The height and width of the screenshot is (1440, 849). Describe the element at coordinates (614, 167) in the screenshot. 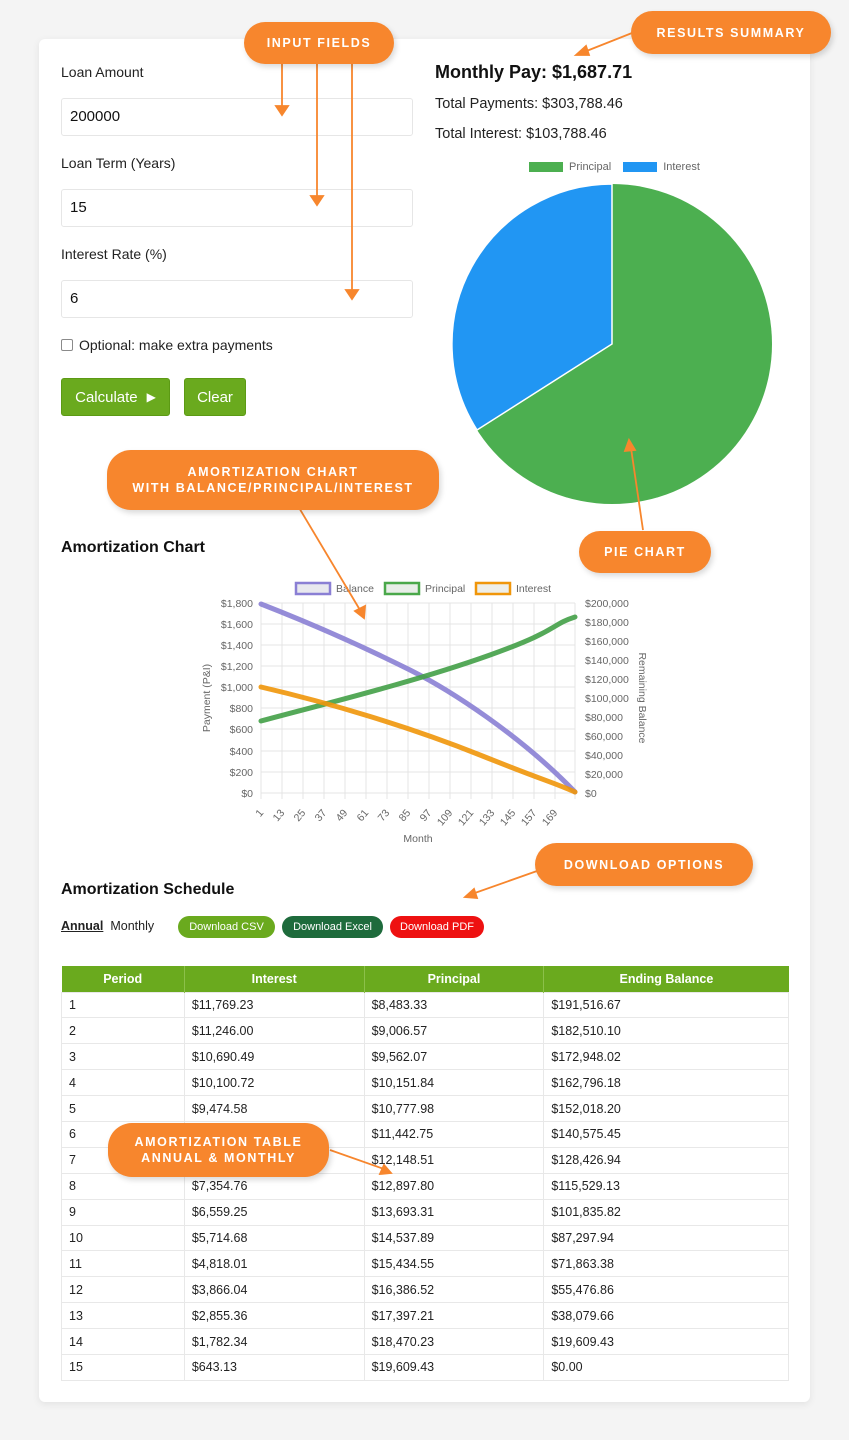

I see `pie-legend: Principal Interest` at that location.